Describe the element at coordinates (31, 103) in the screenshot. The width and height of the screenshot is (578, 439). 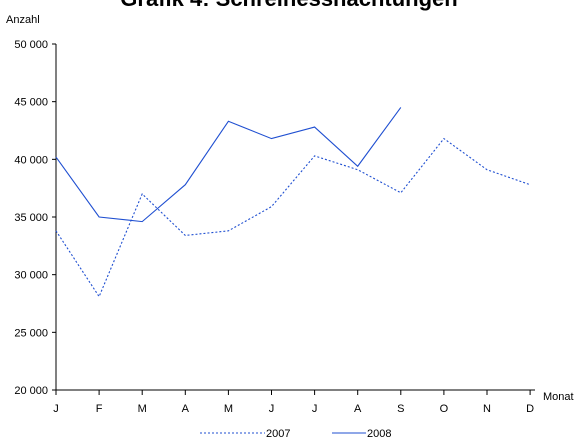
I see `y-tick-label: 45 000` at that location.